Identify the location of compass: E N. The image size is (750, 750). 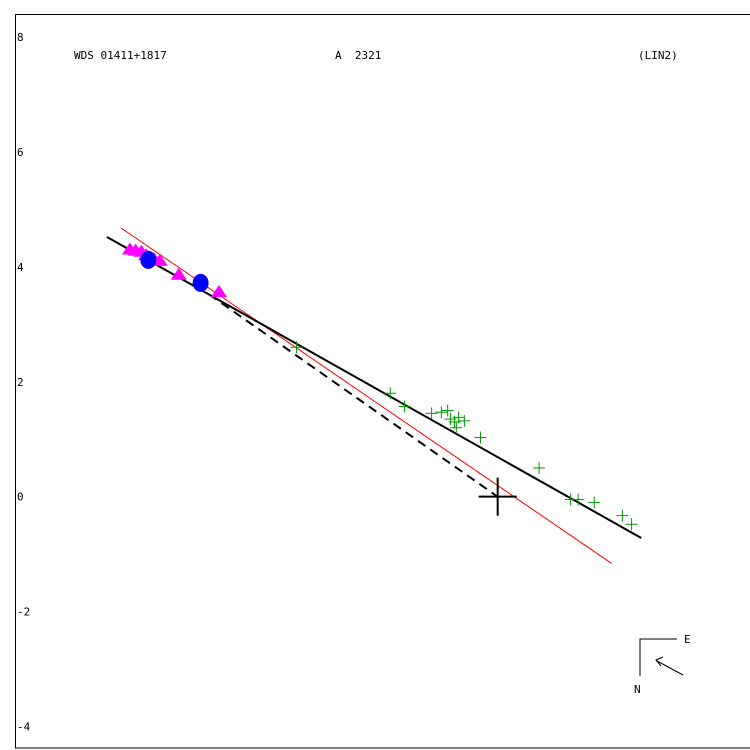
(662, 664).